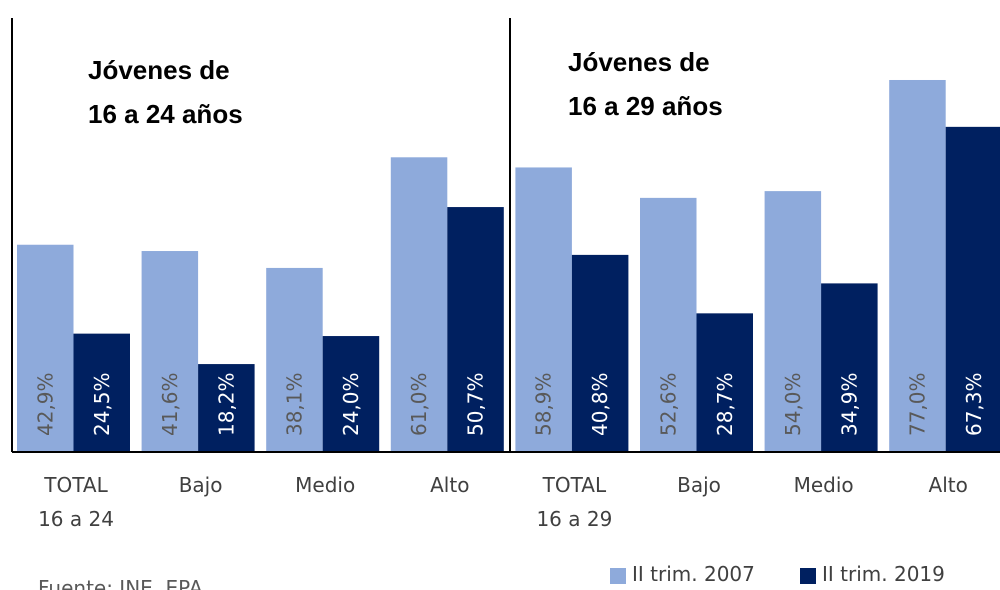 The image size is (1000, 590). Describe the element at coordinates (849, 404) in the screenshot. I see `value-label: 34,9%` at that location.